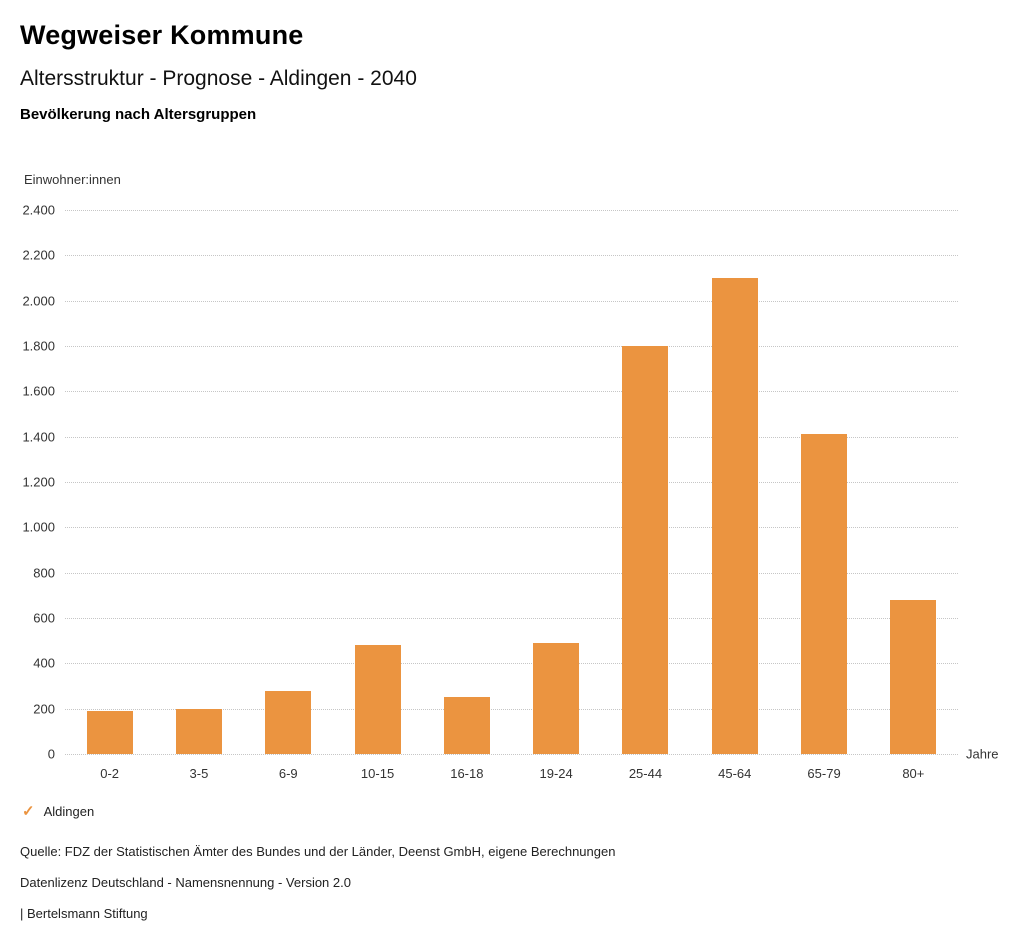  What do you see at coordinates (84, 913) in the screenshot?
I see `publisher-line: | Bertelsmann Stiftung` at bounding box center [84, 913].